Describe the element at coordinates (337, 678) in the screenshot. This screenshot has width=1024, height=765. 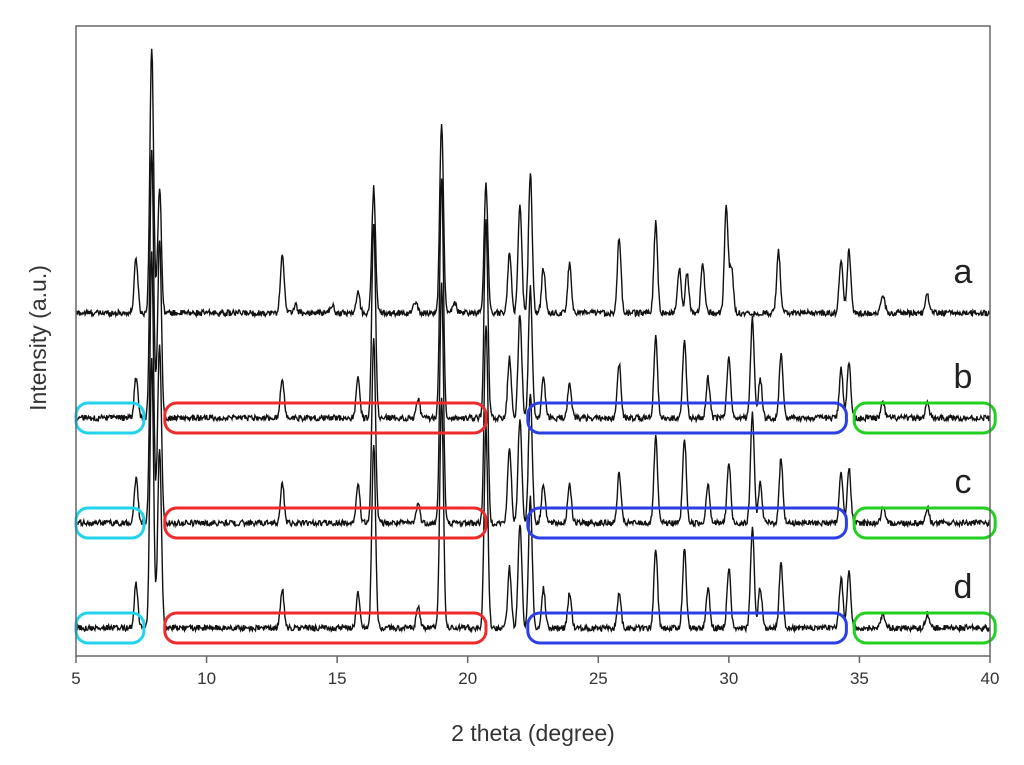
I see `x-tick-label-15: 15` at that location.